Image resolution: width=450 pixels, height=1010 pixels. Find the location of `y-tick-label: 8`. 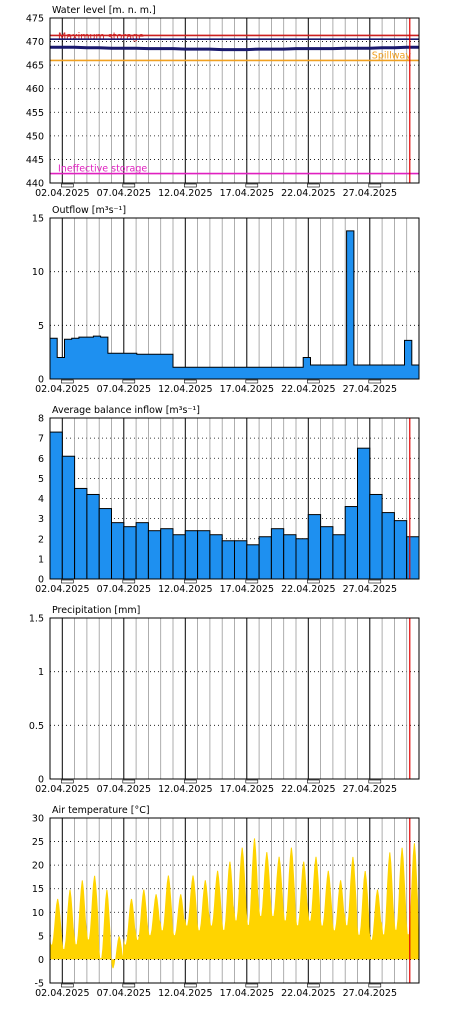

y-tick-label: 8 is located at coordinates (41, 419).